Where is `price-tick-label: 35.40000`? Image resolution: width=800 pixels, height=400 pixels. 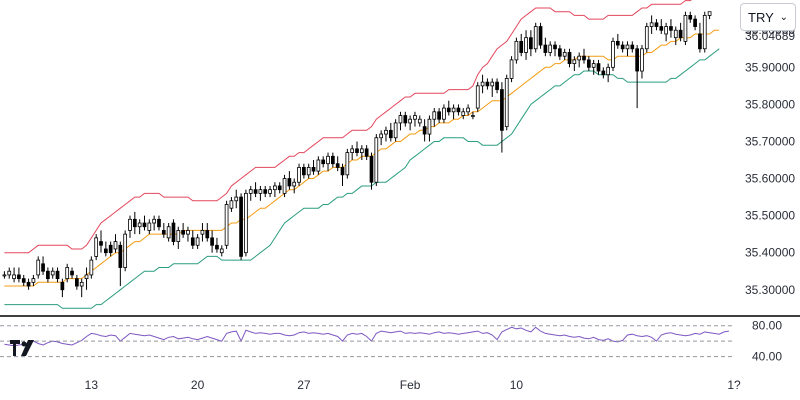 price-tick-label: 35.40000 is located at coordinates (770, 253).